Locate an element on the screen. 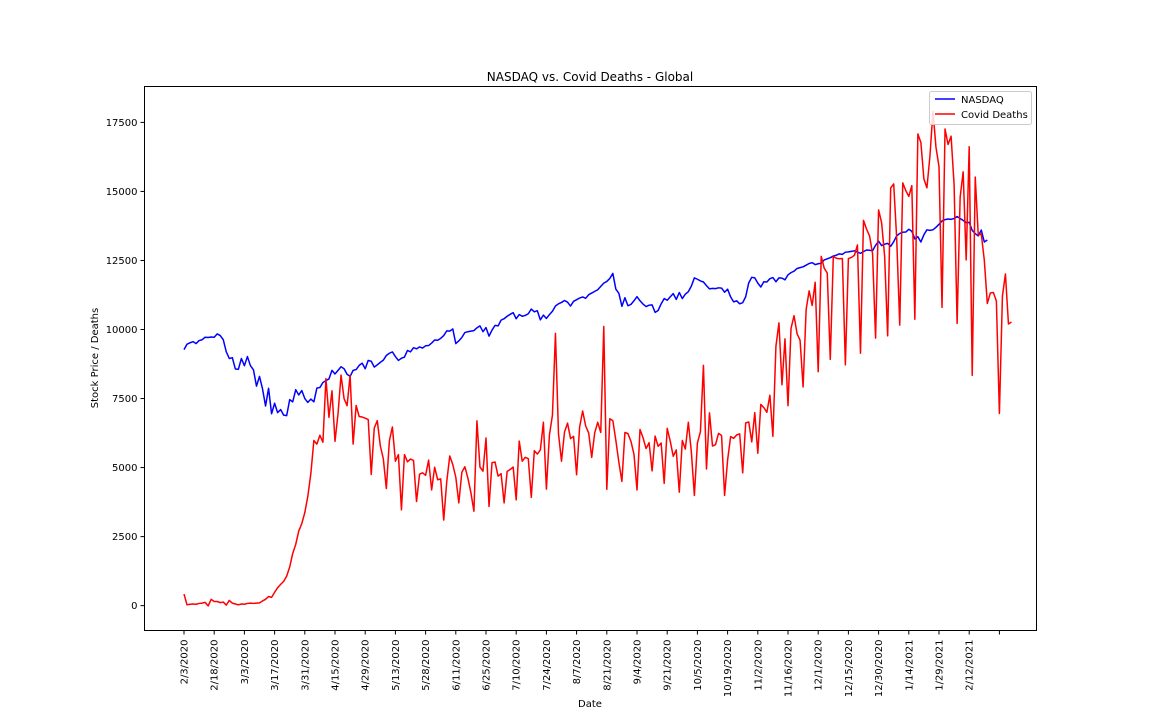 The width and height of the screenshot is (1152, 720). legend-label-nasdaq: NASDAQ is located at coordinates (982, 100).